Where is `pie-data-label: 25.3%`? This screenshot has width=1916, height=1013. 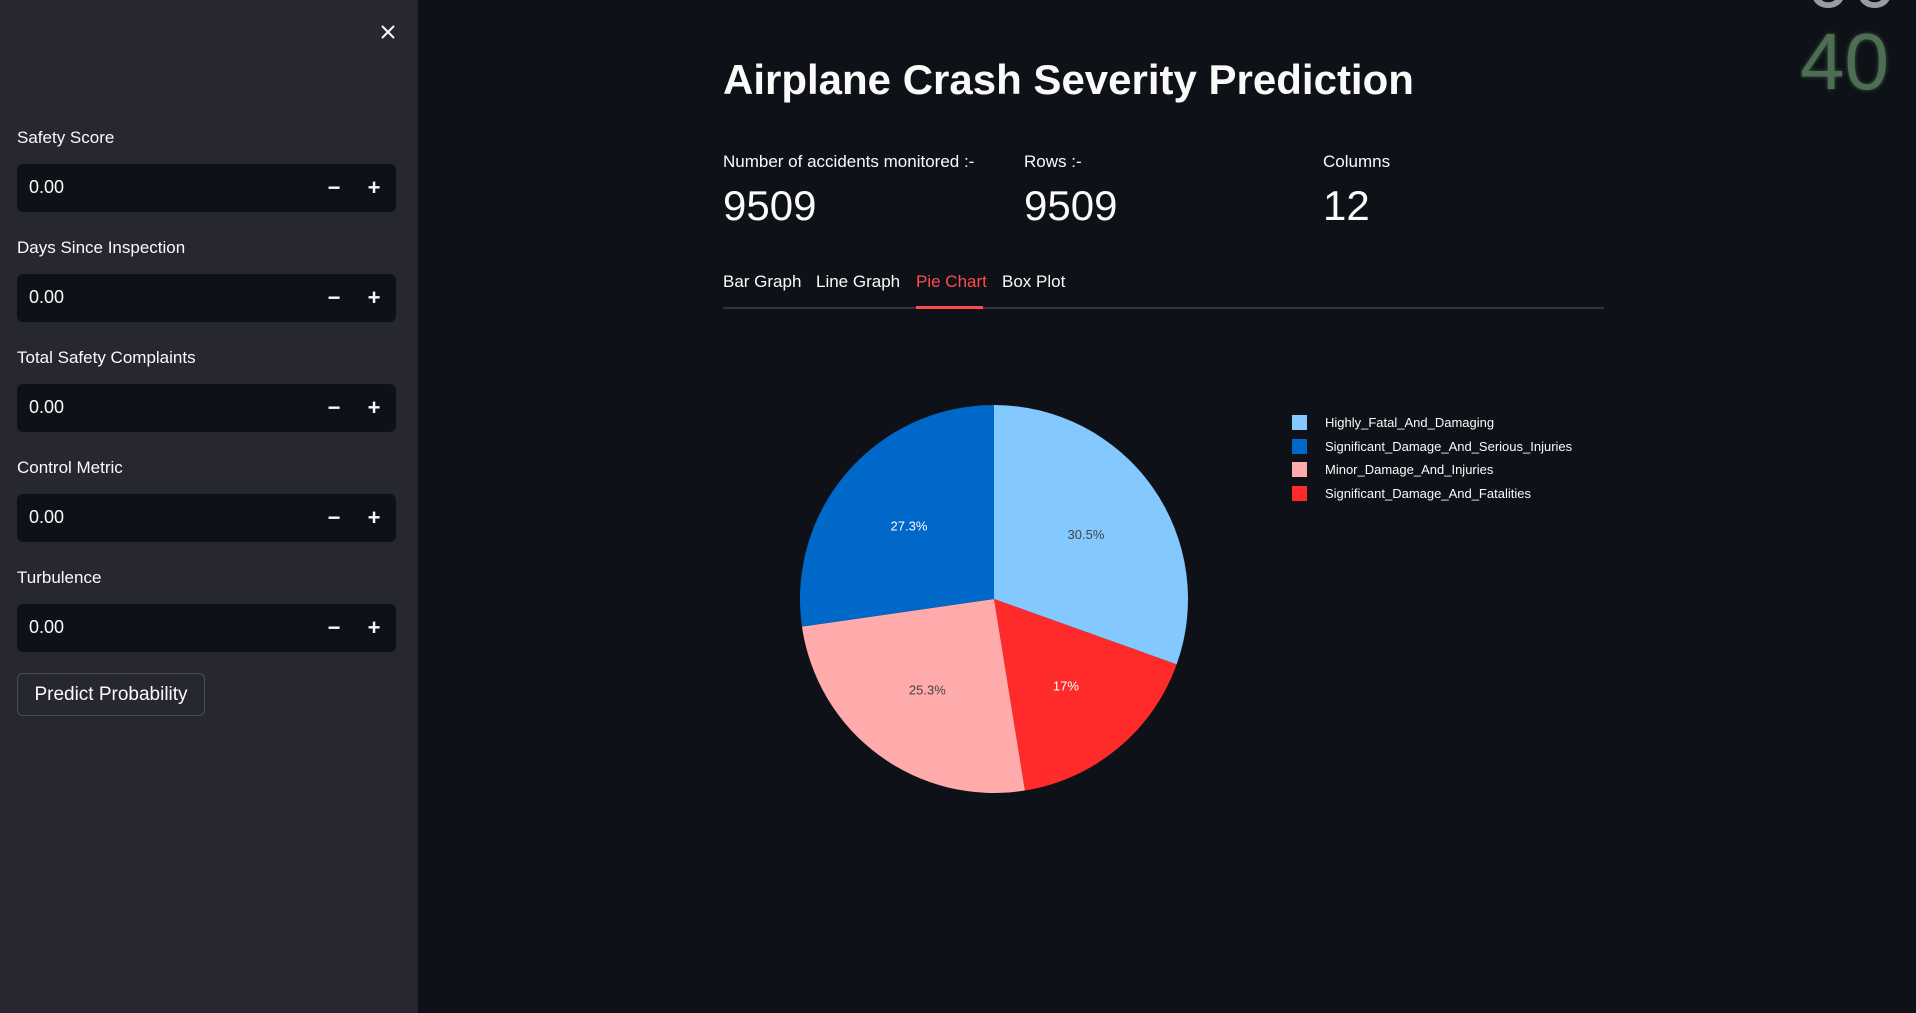
pie-data-label: 25.3% is located at coordinates (927, 690).